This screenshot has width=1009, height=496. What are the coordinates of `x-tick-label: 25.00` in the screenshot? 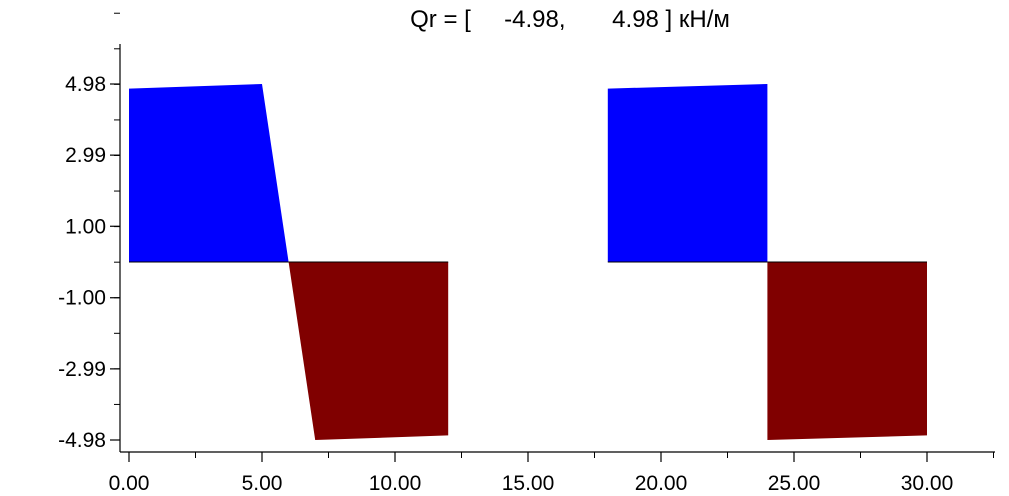 It's located at (794, 483).